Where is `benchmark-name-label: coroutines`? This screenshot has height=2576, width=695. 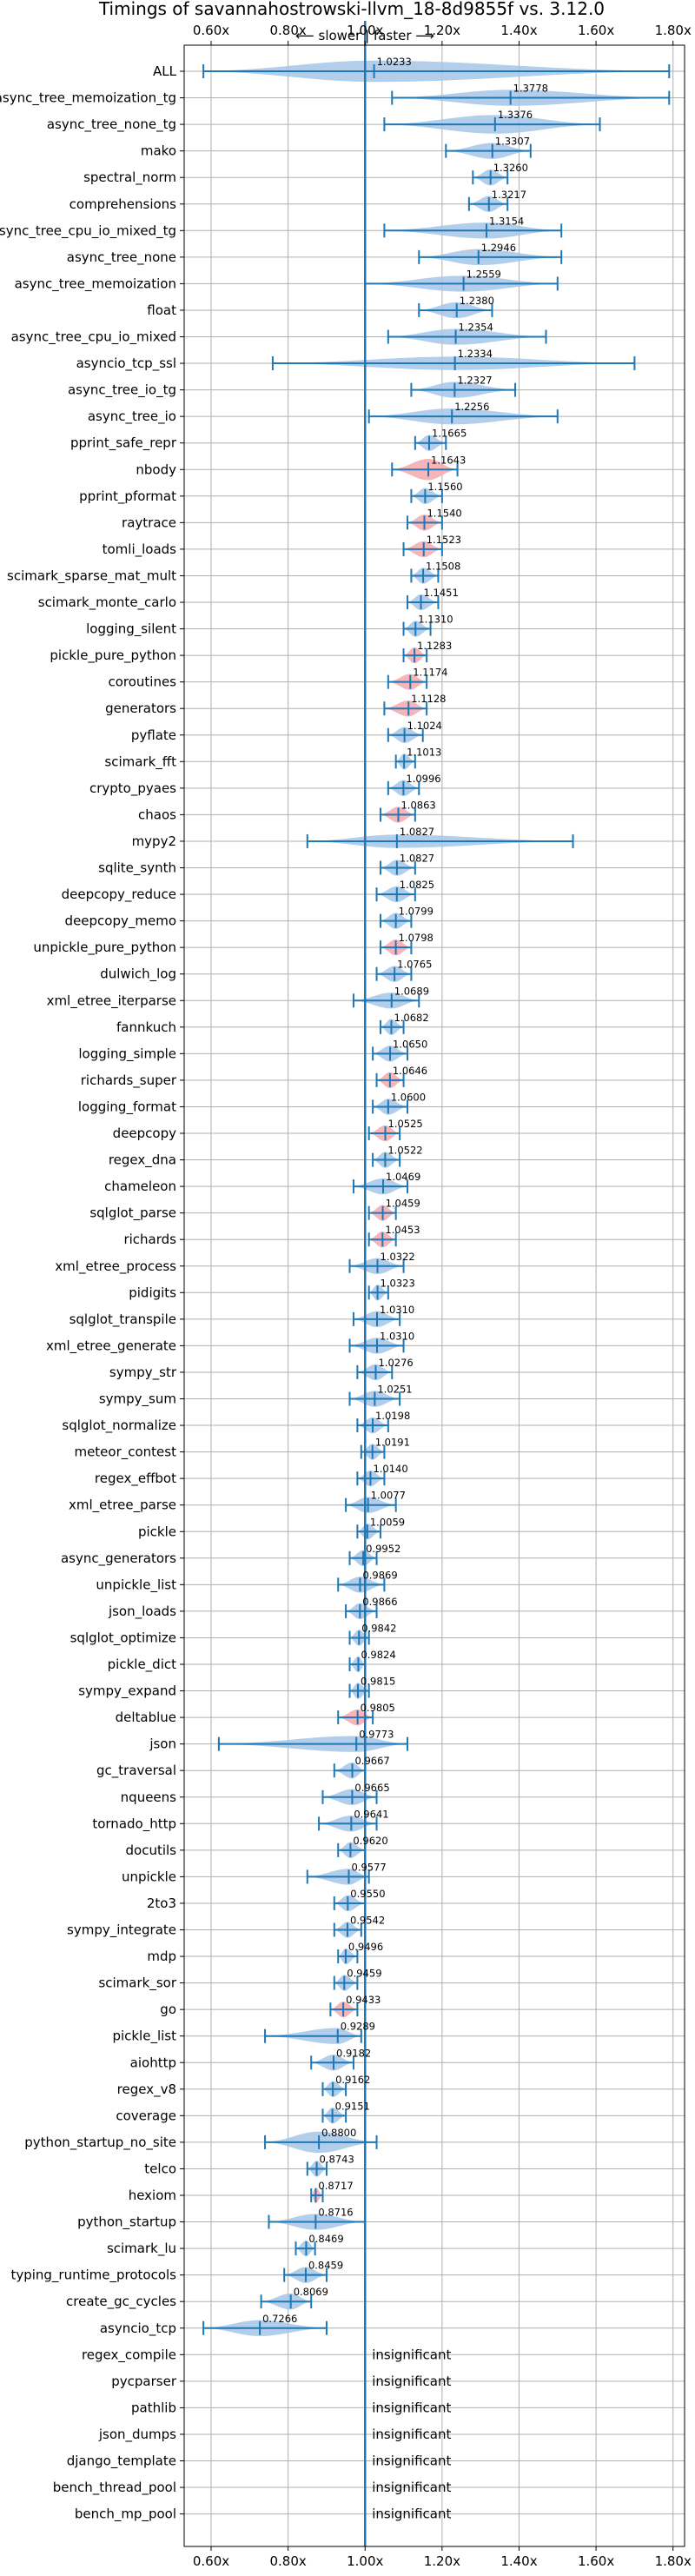 benchmark-name-label: coroutines is located at coordinates (142, 682).